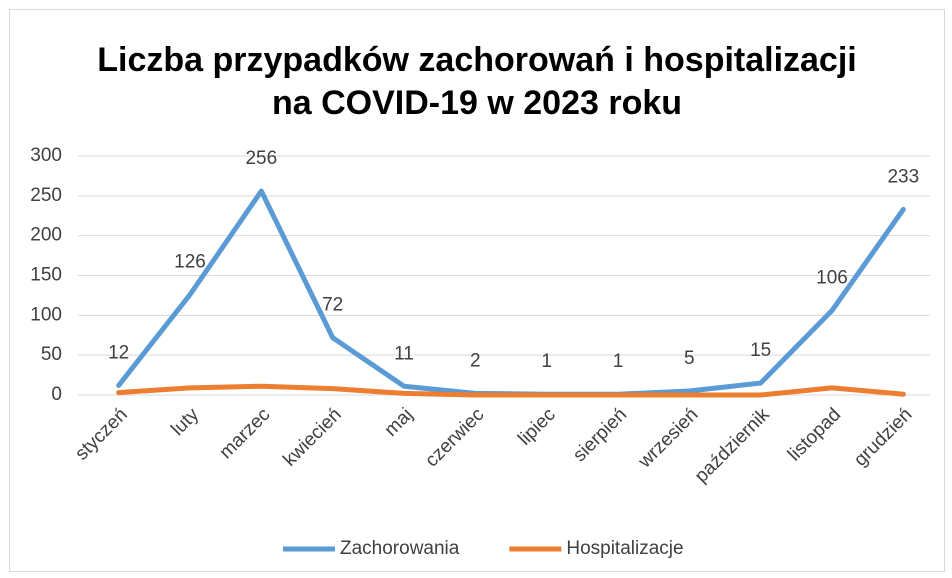 This screenshot has width=952, height=578. I want to click on series-line, so click(511, 390).